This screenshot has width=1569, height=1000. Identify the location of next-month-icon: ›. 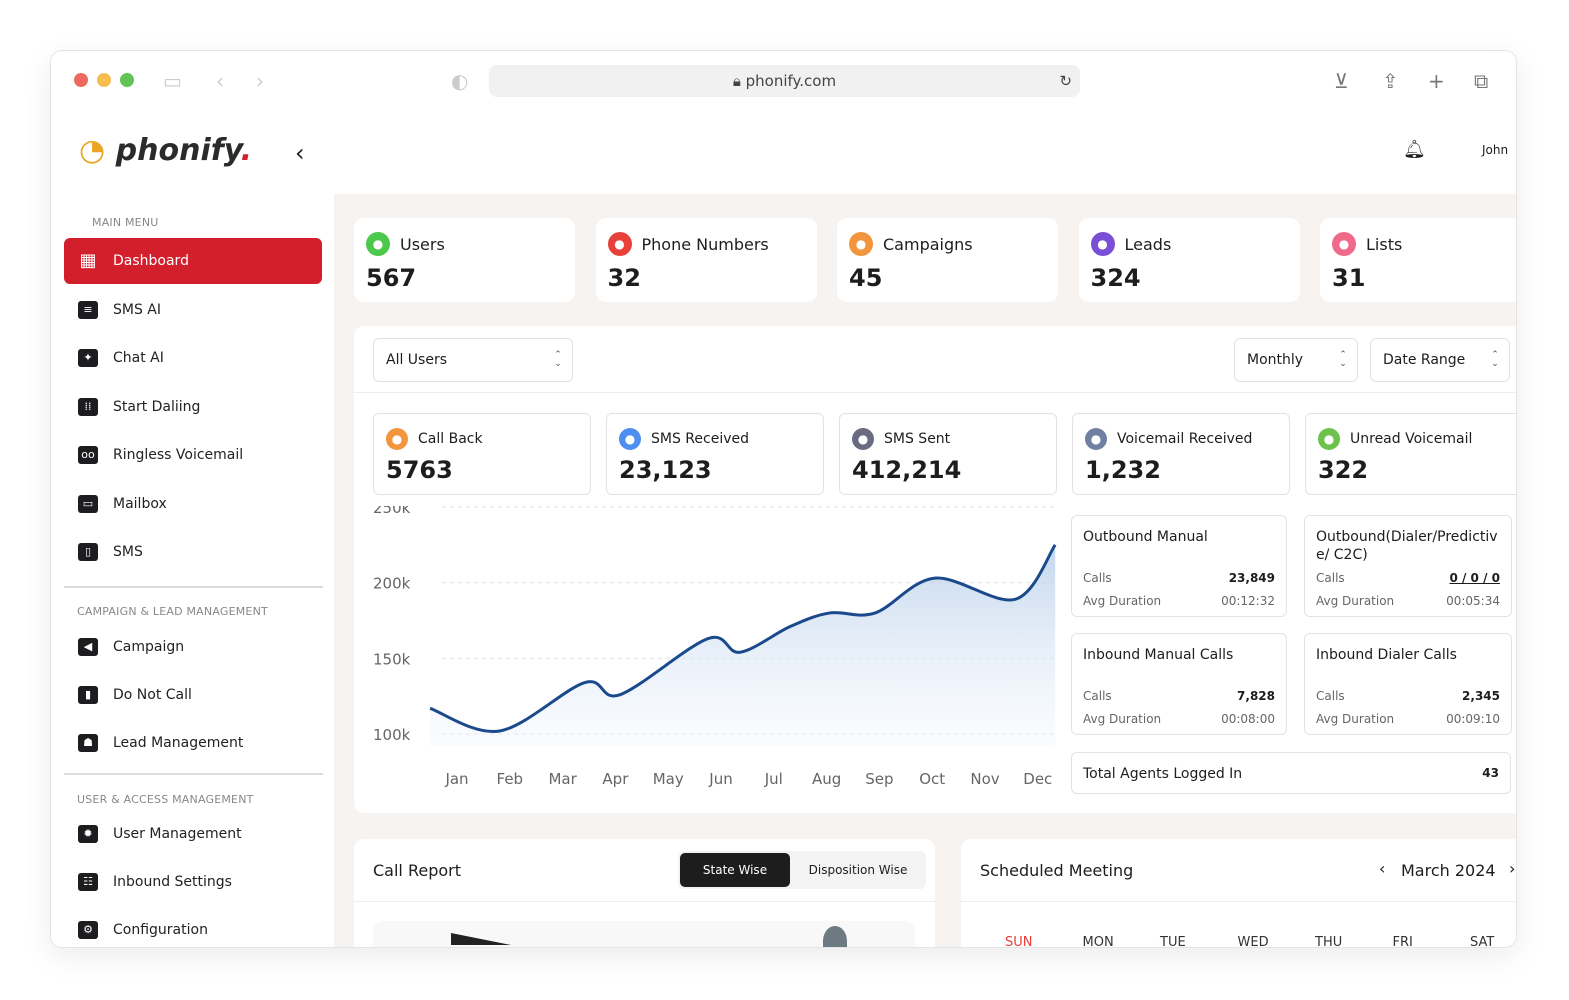
(1512, 868).